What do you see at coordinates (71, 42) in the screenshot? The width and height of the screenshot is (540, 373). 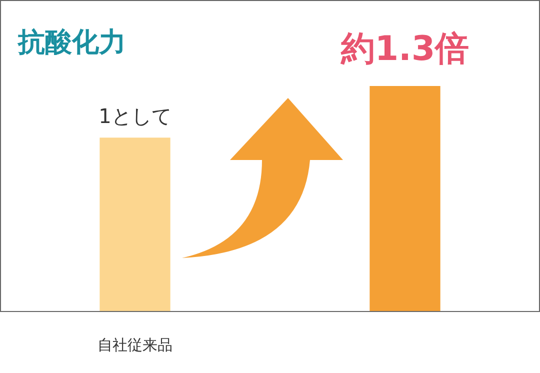 I see `chart-title: 抗酸化力` at bounding box center [71, 42].